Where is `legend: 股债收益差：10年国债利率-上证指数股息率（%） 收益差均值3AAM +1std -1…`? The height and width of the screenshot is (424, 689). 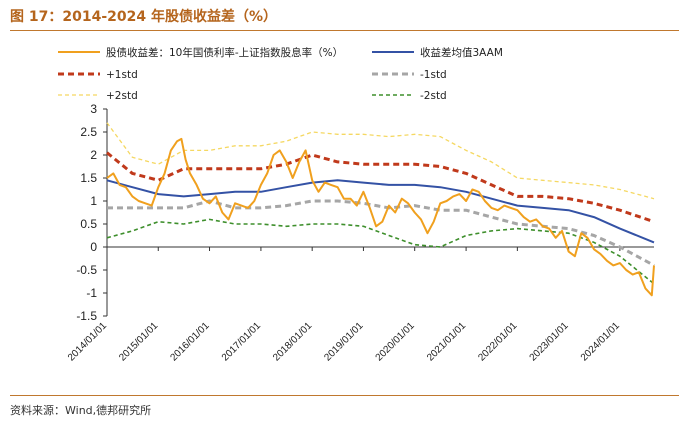 legend: 股债收益差：10年国债利率-上证指数股息率（%） 收益差均值3AAM +1std -1… is located at coordinates (280, 74).